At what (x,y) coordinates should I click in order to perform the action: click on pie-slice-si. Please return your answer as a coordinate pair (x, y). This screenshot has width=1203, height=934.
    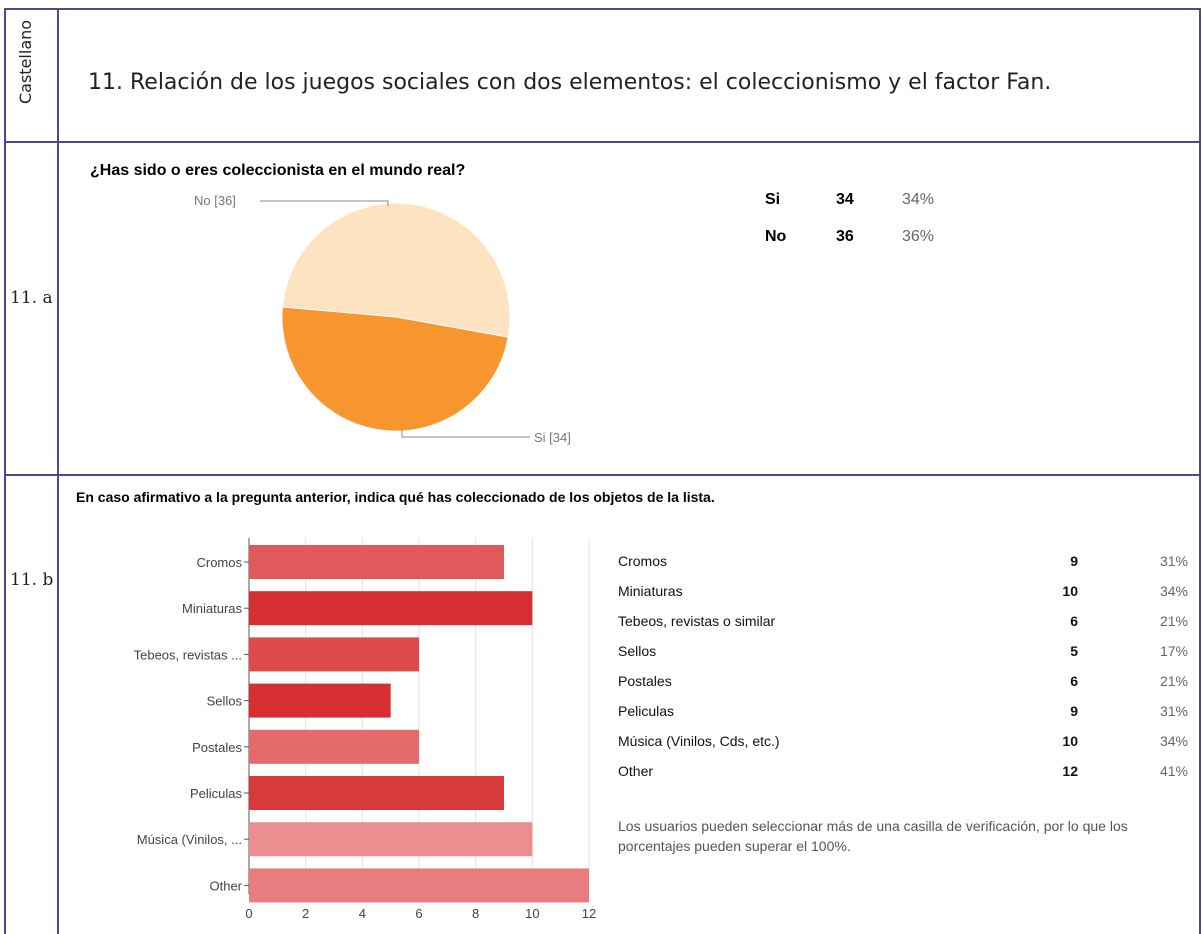
    Looking at the image, I should click on (395, 369).